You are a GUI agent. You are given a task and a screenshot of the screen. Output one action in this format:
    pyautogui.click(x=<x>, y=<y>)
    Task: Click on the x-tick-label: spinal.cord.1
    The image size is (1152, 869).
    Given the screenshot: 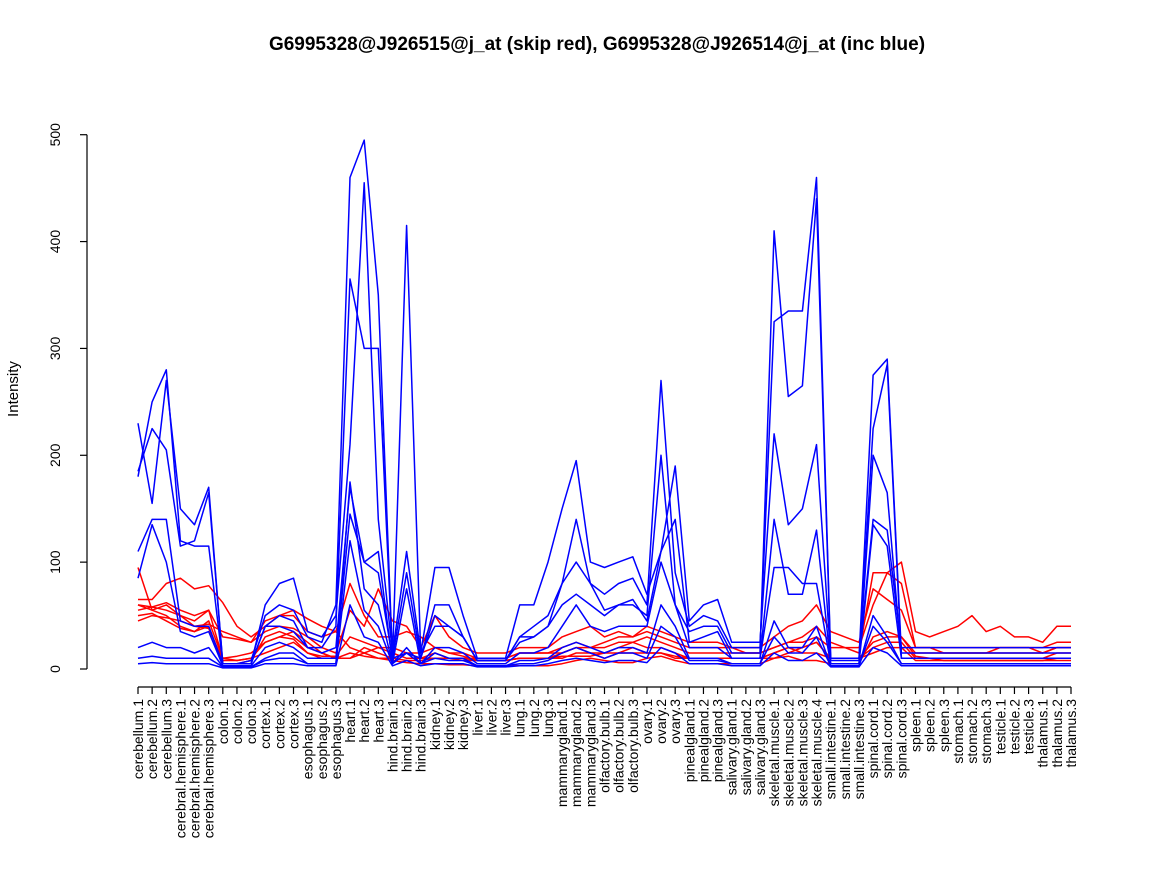 What is the action you would take?
    pyautogui.click(x=873, y=739)
    